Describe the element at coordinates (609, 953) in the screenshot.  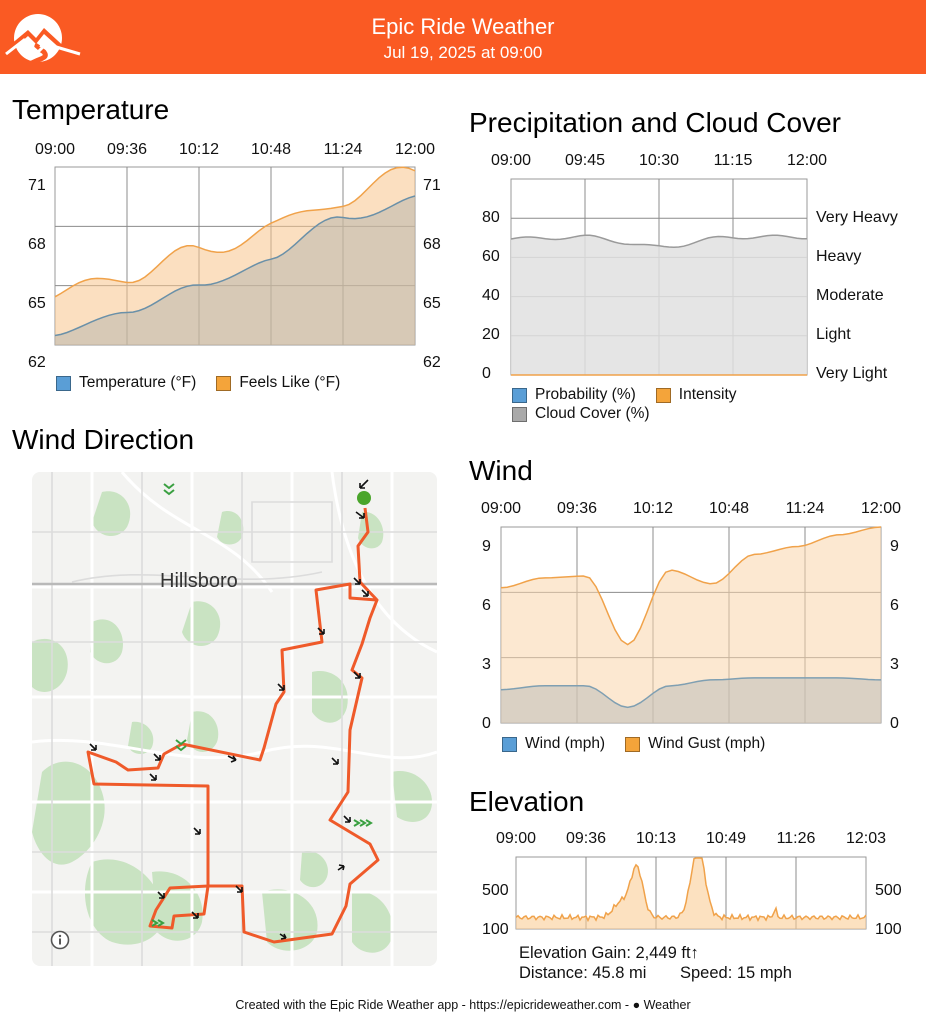
I see `elevation-gain: Elevation Gain: 2,449 ft↑` at that location.